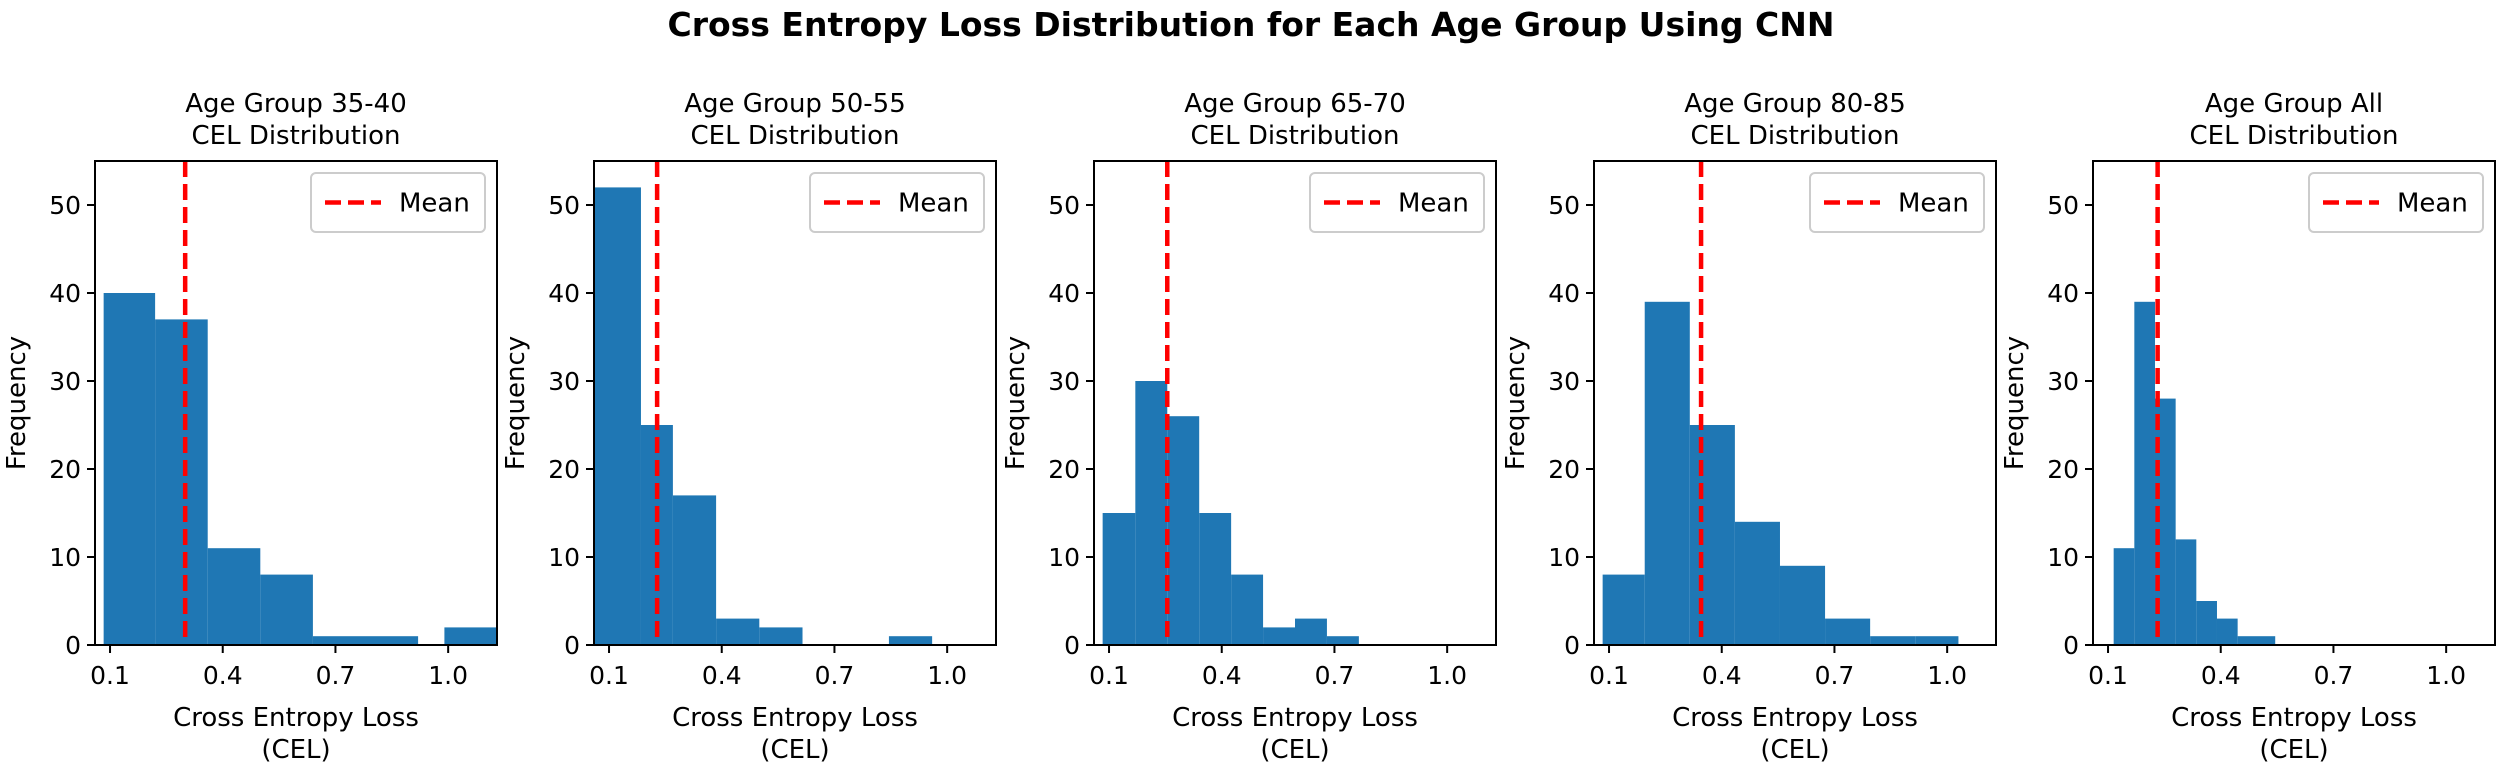  What do you see at coordinates (1572, 645) in the screenshot?
I see `panel-4-ytick-label-1: 0` at bounding box center [1572, 645].